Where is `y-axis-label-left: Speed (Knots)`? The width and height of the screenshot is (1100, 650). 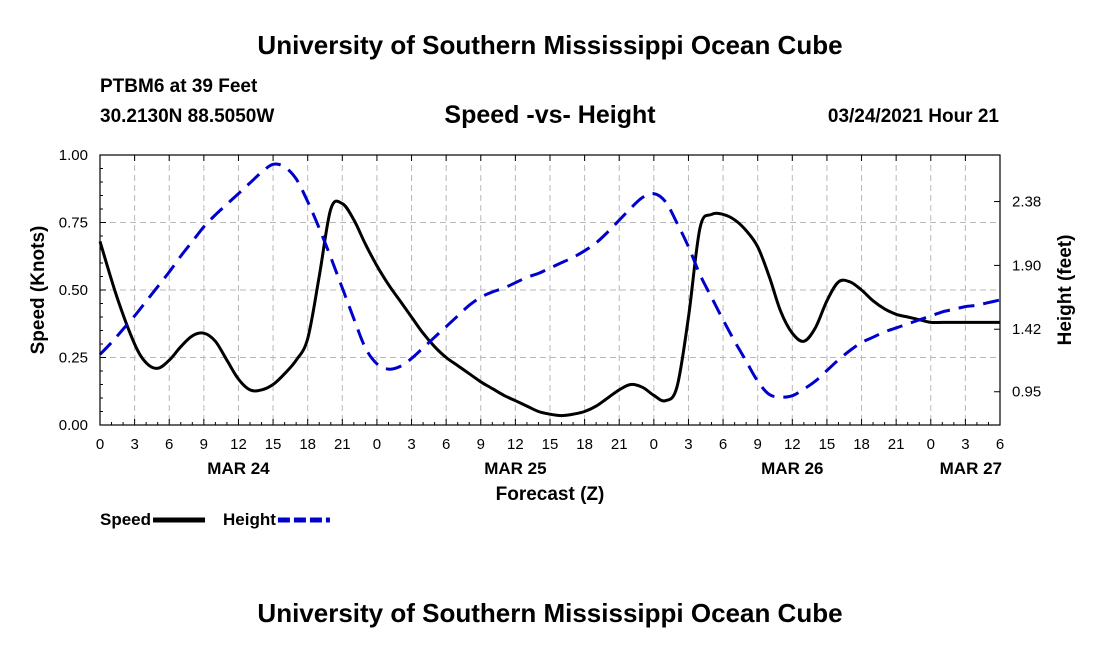
y-axis-label-left: Speed (Knots) is located at coordinates (38, 290).